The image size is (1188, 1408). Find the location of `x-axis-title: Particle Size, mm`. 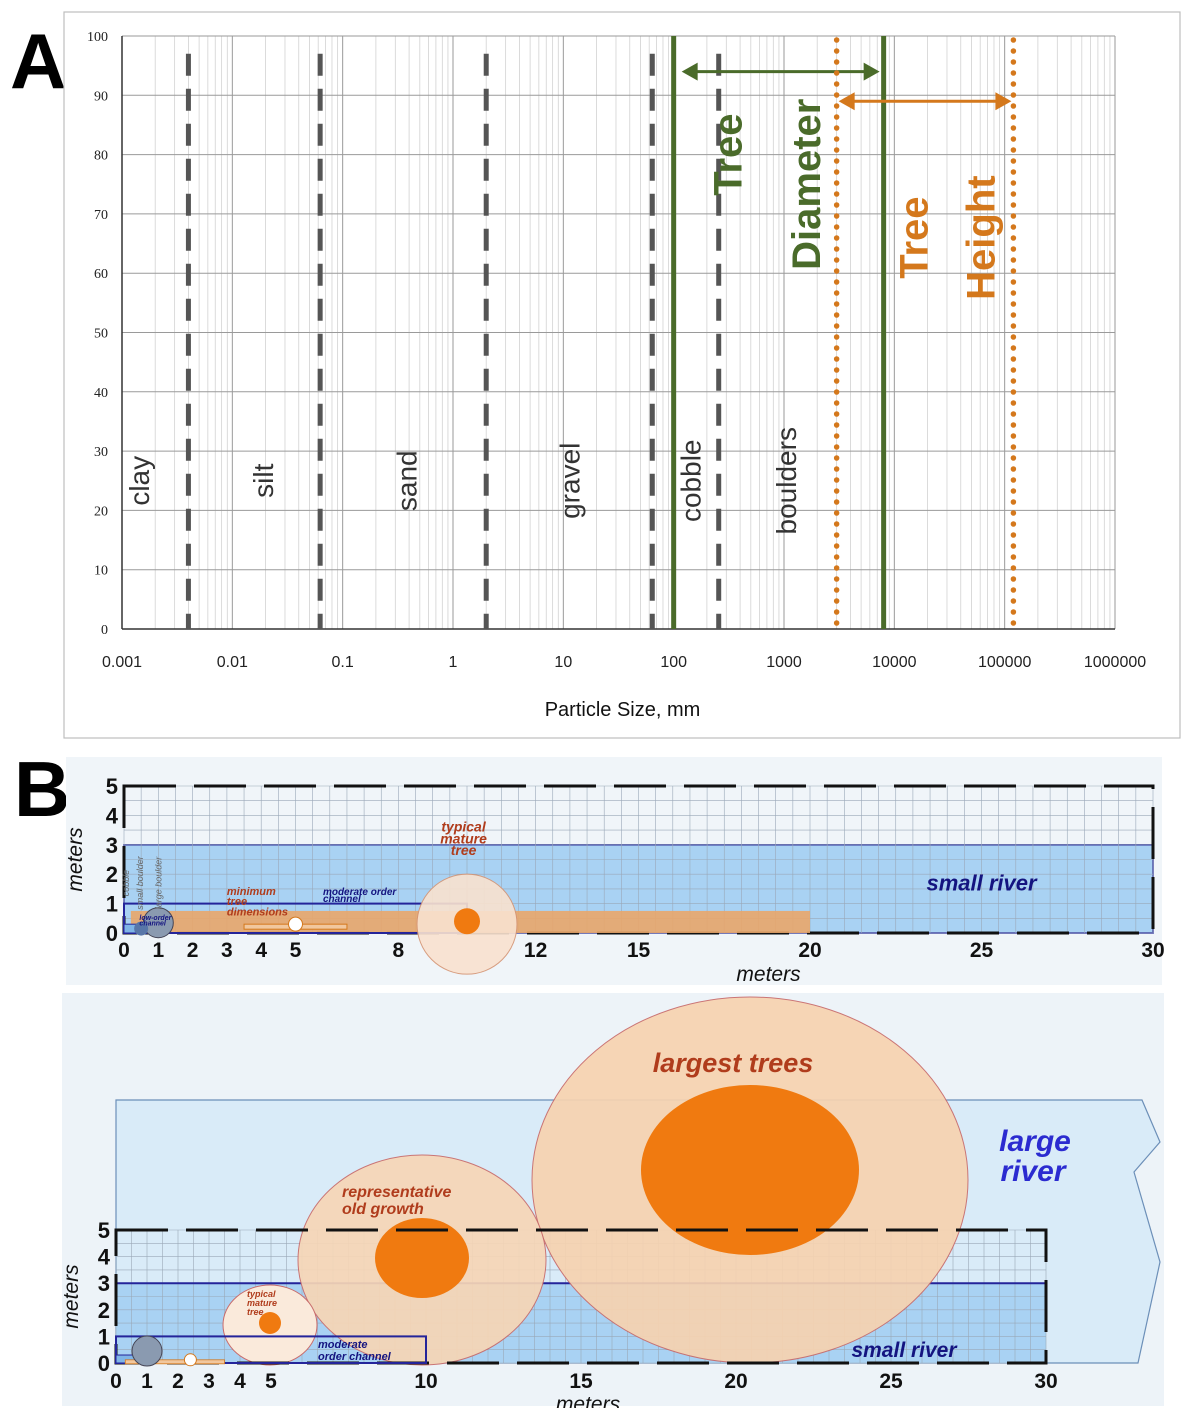

x-axis-title: Particle Size, mm is located at coordinates (623, 710).